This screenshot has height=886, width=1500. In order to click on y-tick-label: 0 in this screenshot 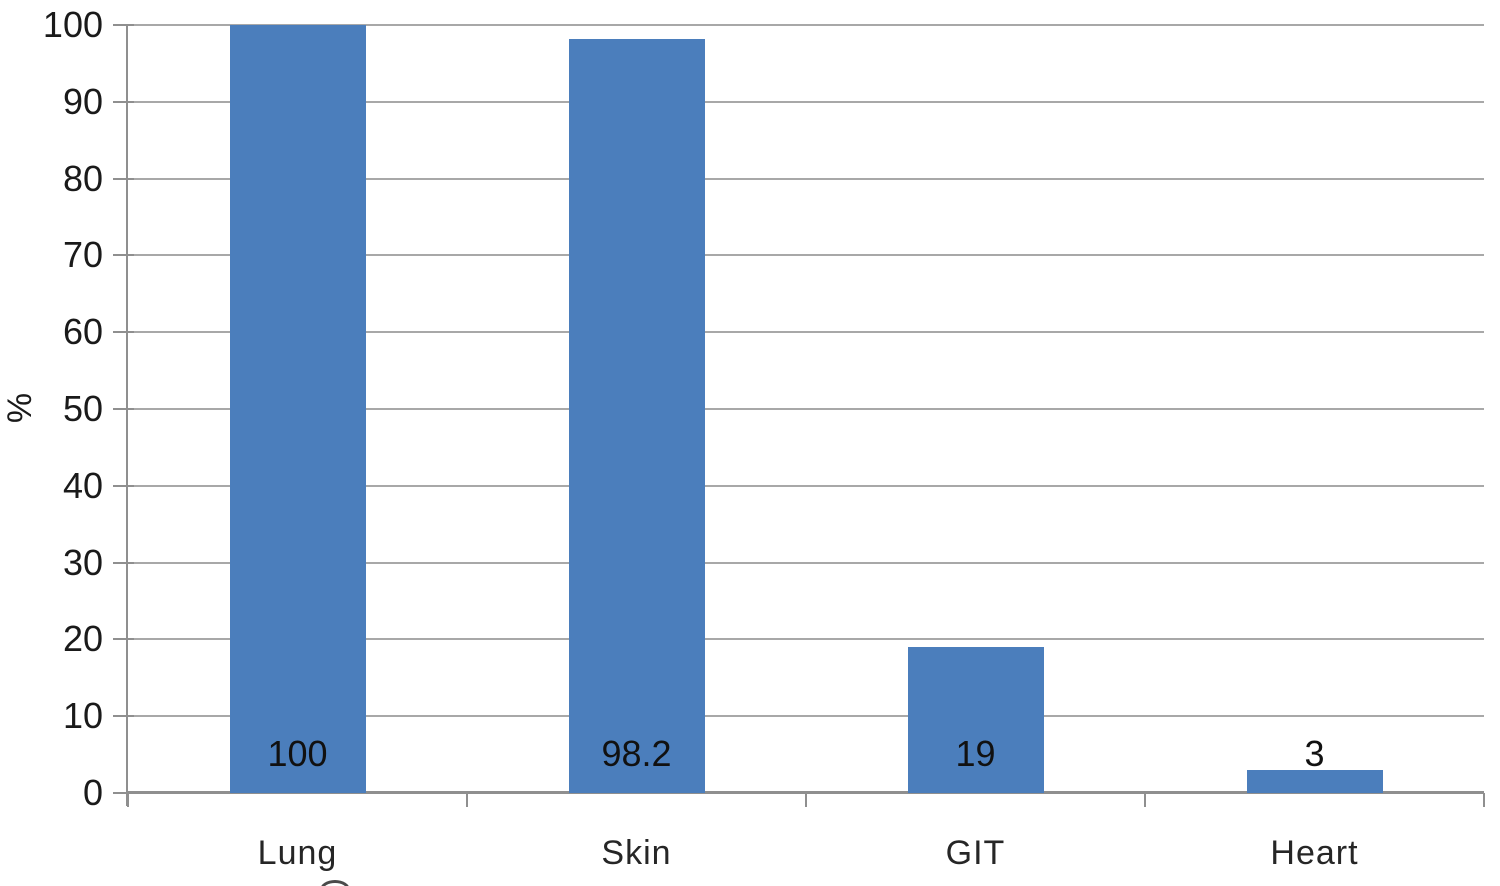, I will do `click(92, 792)`.